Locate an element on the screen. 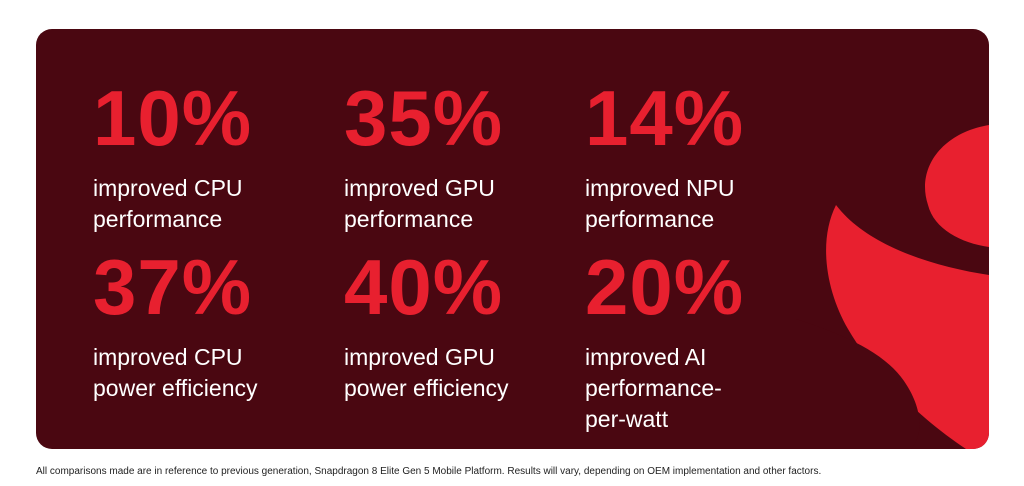 Image resolution: width=1024 pixels, height=486 pixels. stat-cpu-performance: 10% improved CPU performance is located at coordinates (203, 157).